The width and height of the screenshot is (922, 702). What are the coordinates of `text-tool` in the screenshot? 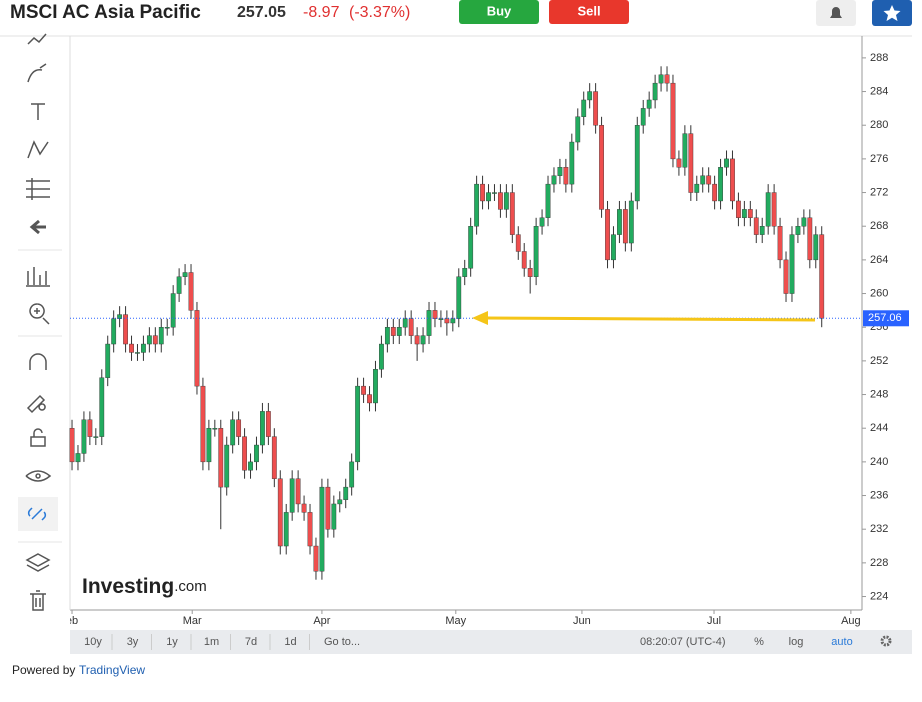 It's located at (38, 111).